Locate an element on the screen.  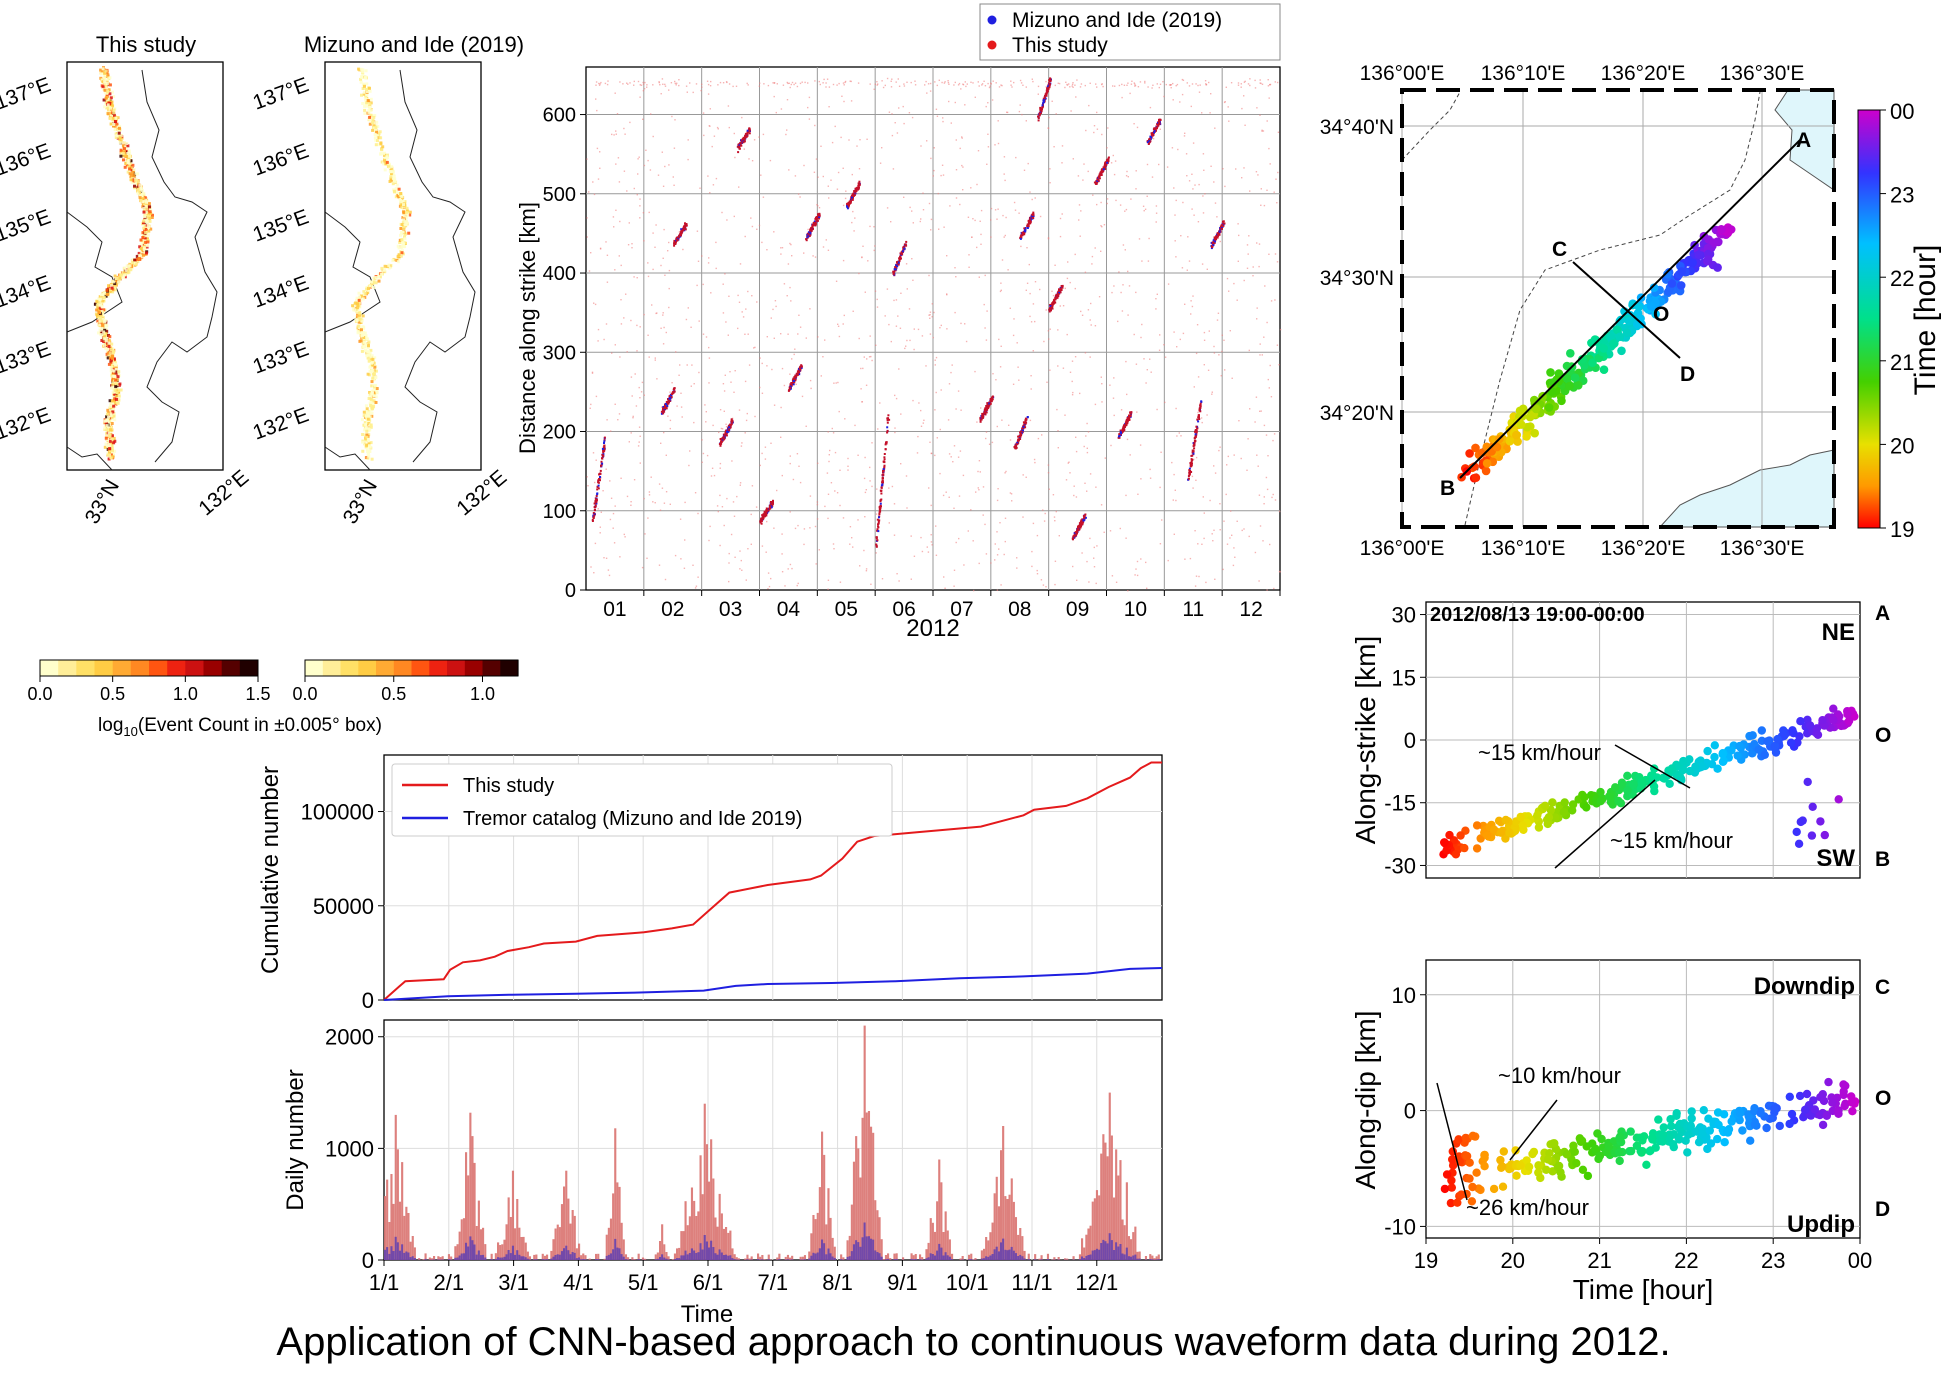
density-xlabel-right-33n: 33°N is located at coordinates (360, 502).